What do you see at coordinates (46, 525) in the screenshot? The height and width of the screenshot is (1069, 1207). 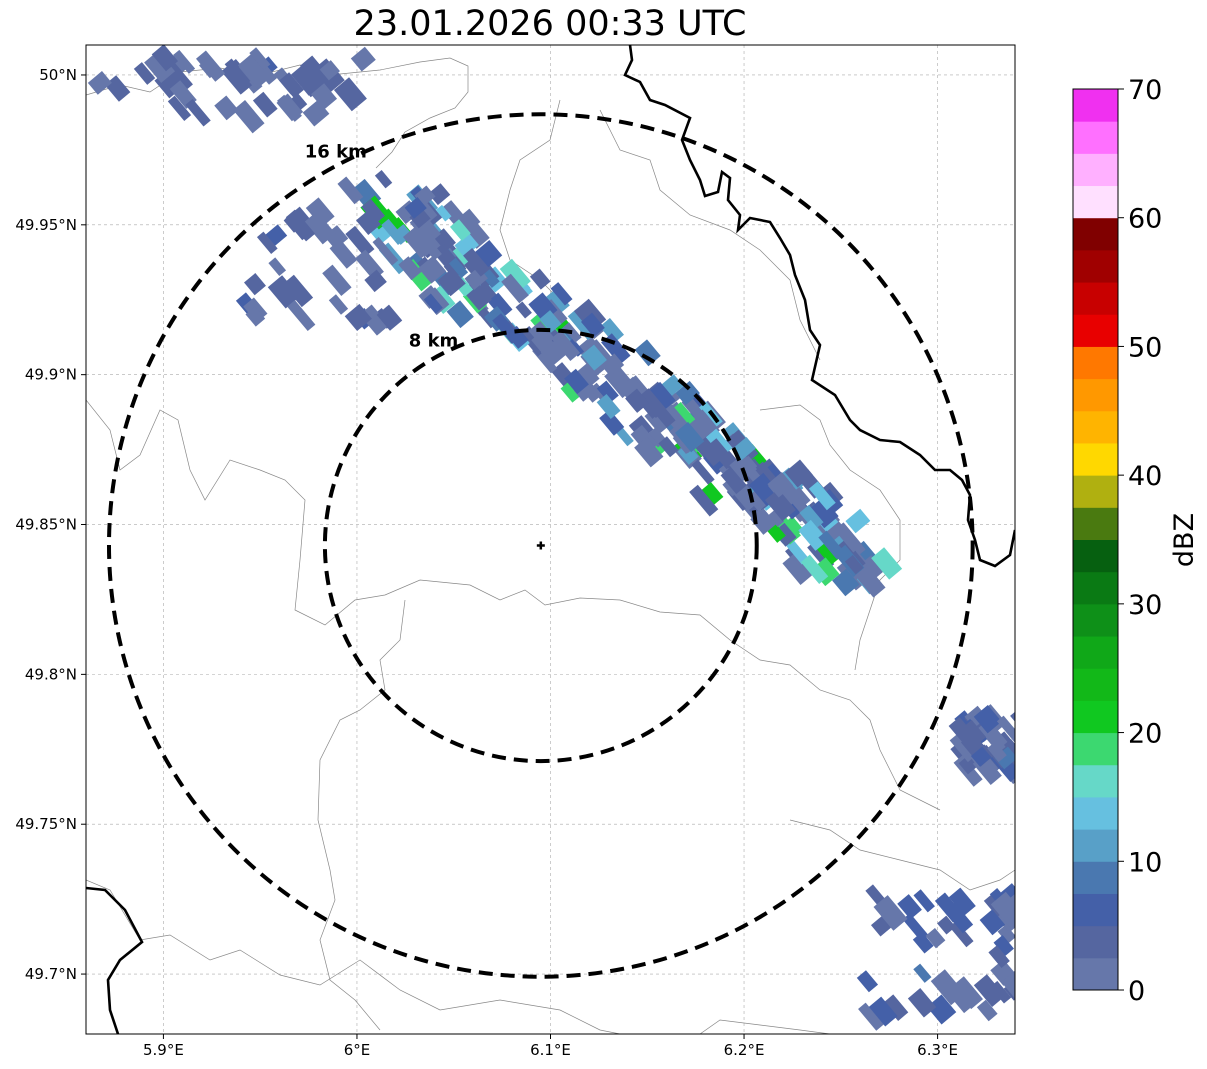 I see `y-tick-label: 49.85°N` at bounding box center [46, 525].